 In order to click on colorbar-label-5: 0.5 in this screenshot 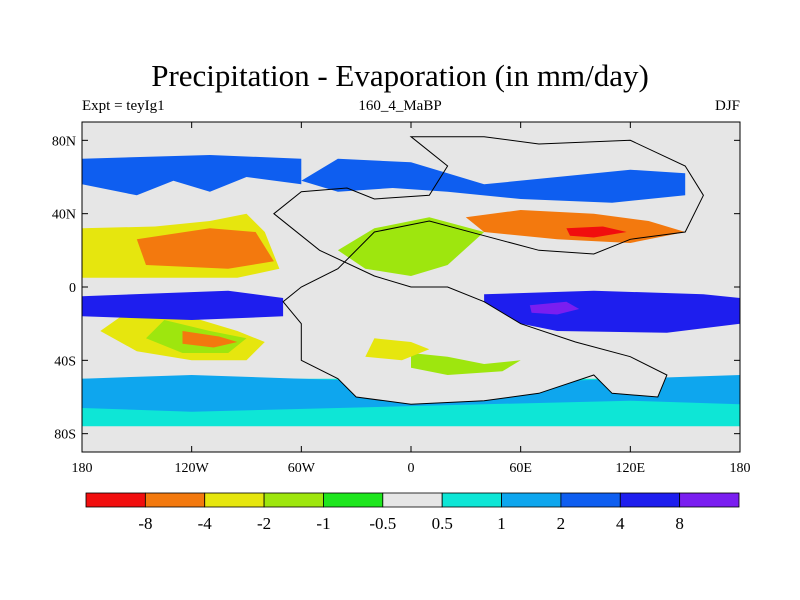, I will do `click(442, 523)`.